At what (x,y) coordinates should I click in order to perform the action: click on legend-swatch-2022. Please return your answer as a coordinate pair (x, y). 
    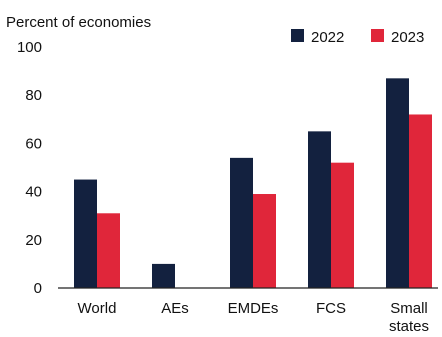
    Looking at the image, I should click on (297, 35).